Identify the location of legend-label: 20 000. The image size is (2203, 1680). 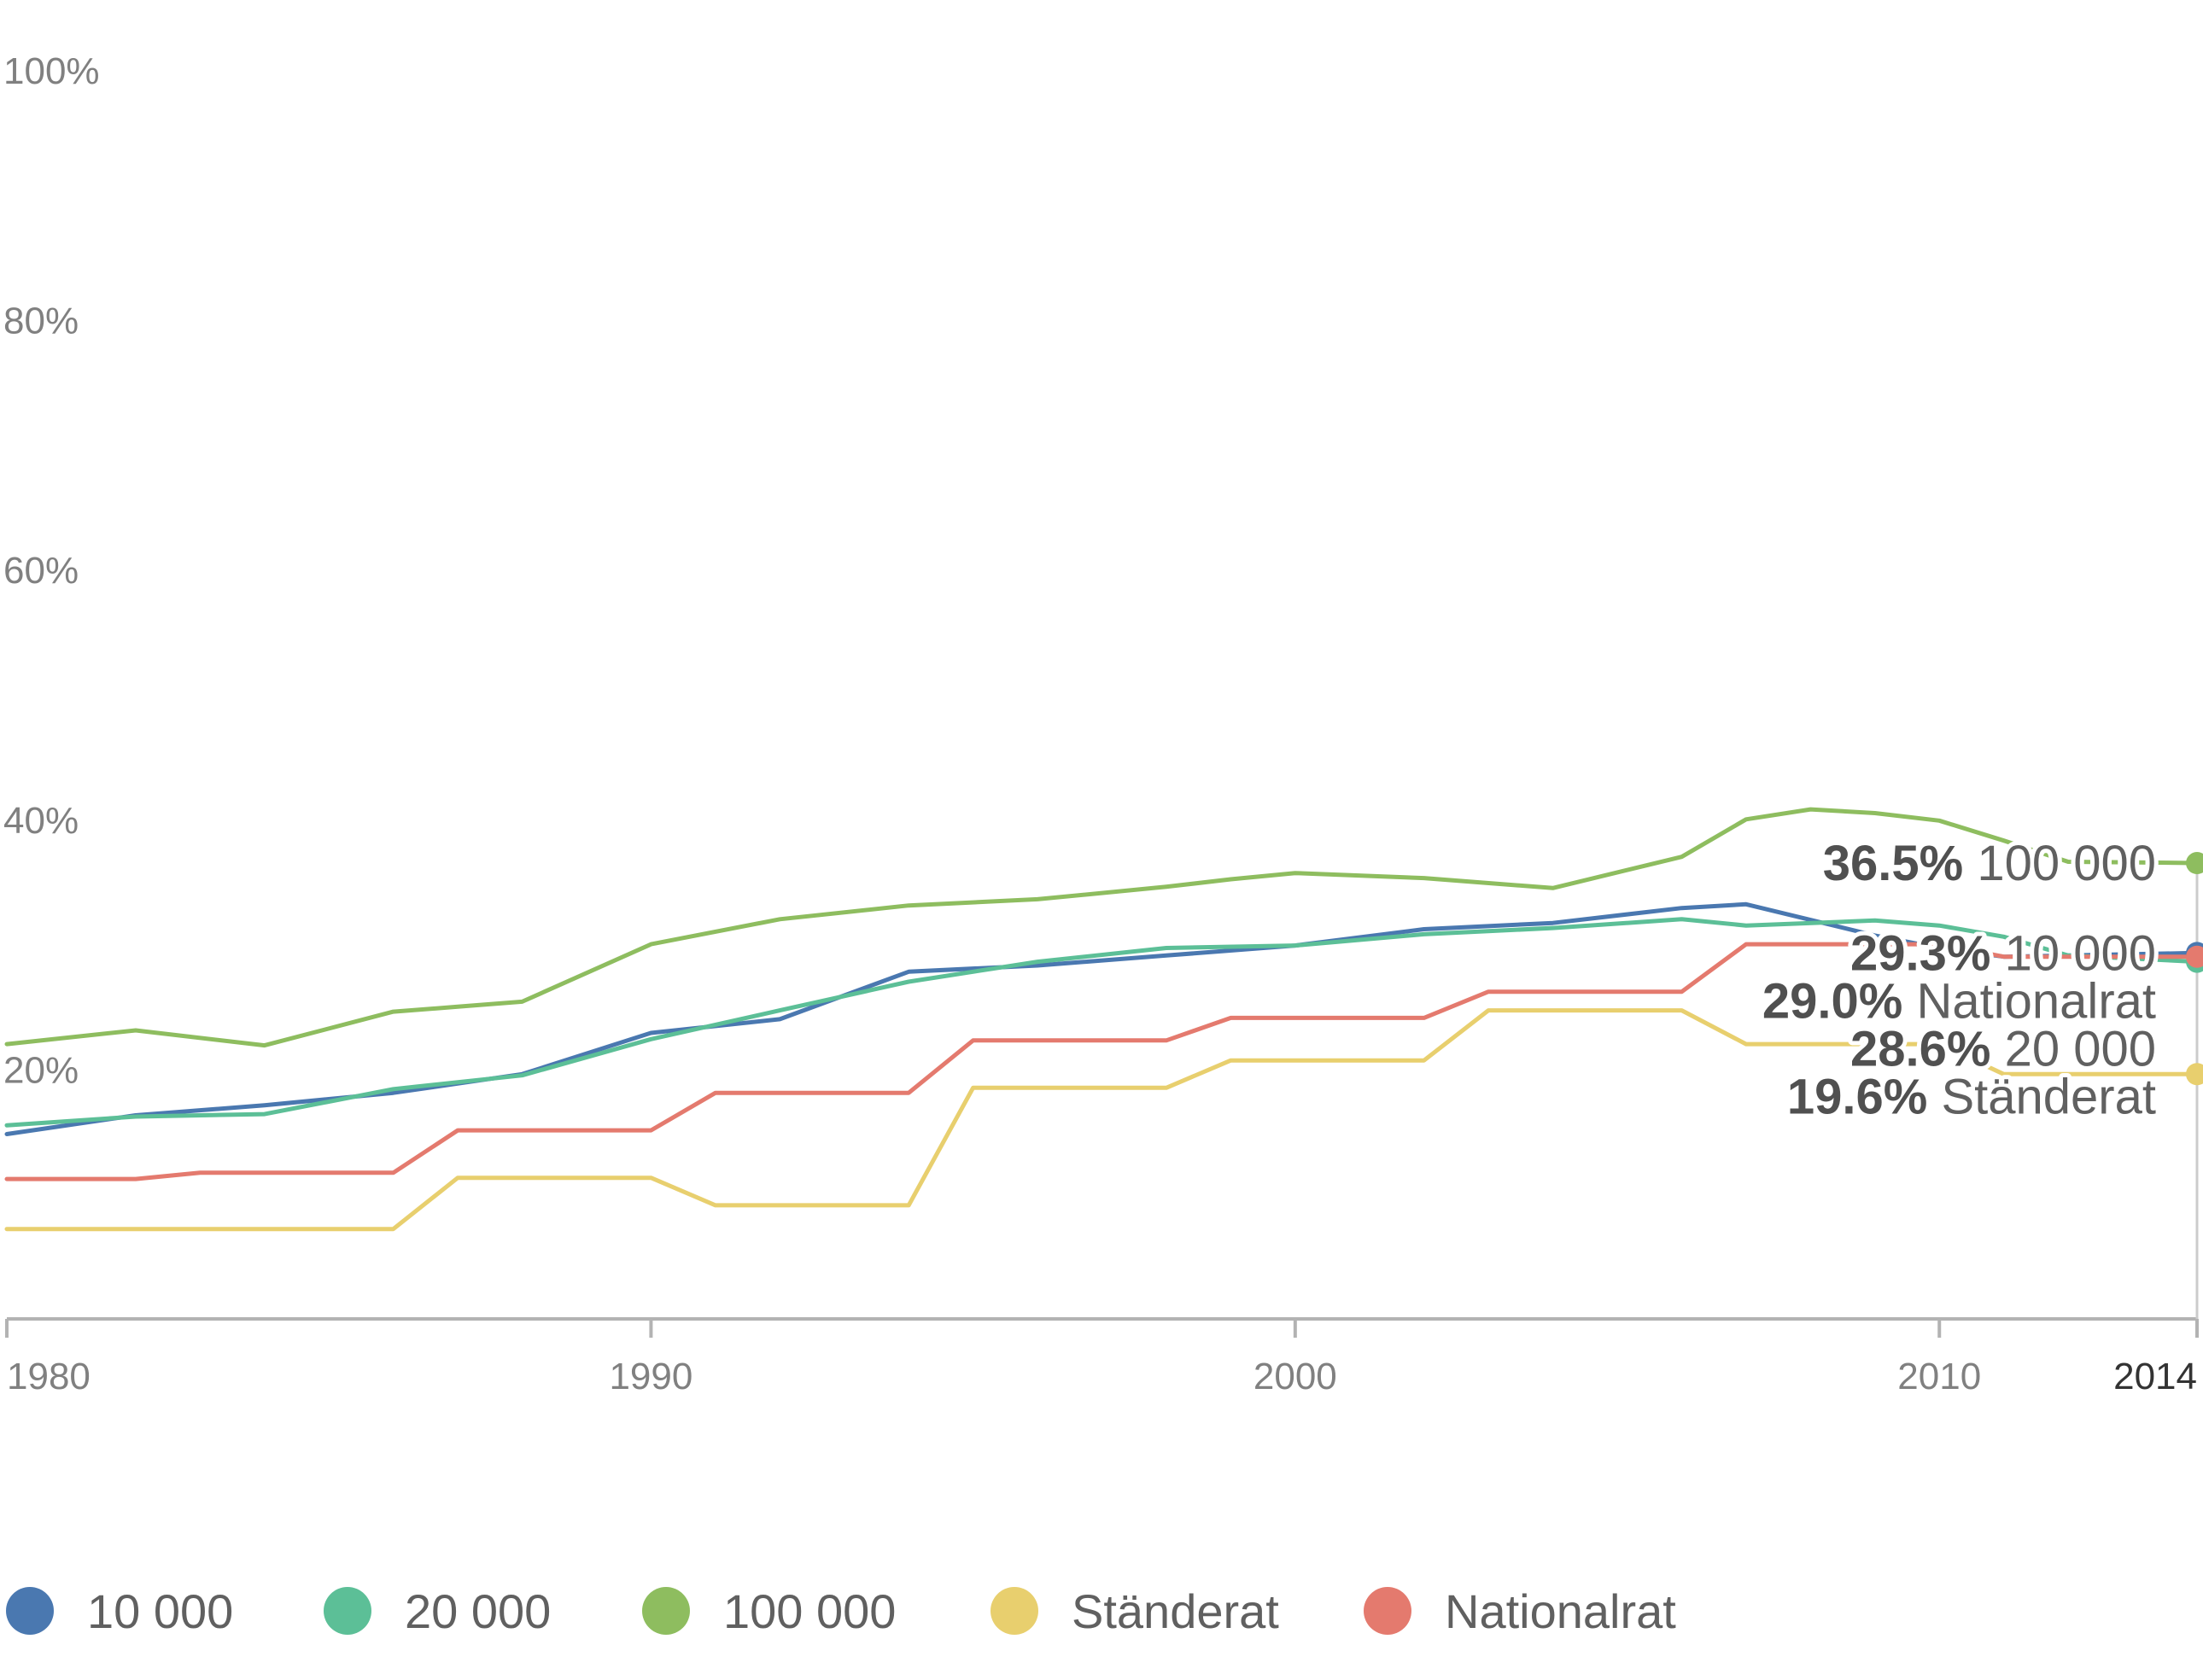
(478, 1611).